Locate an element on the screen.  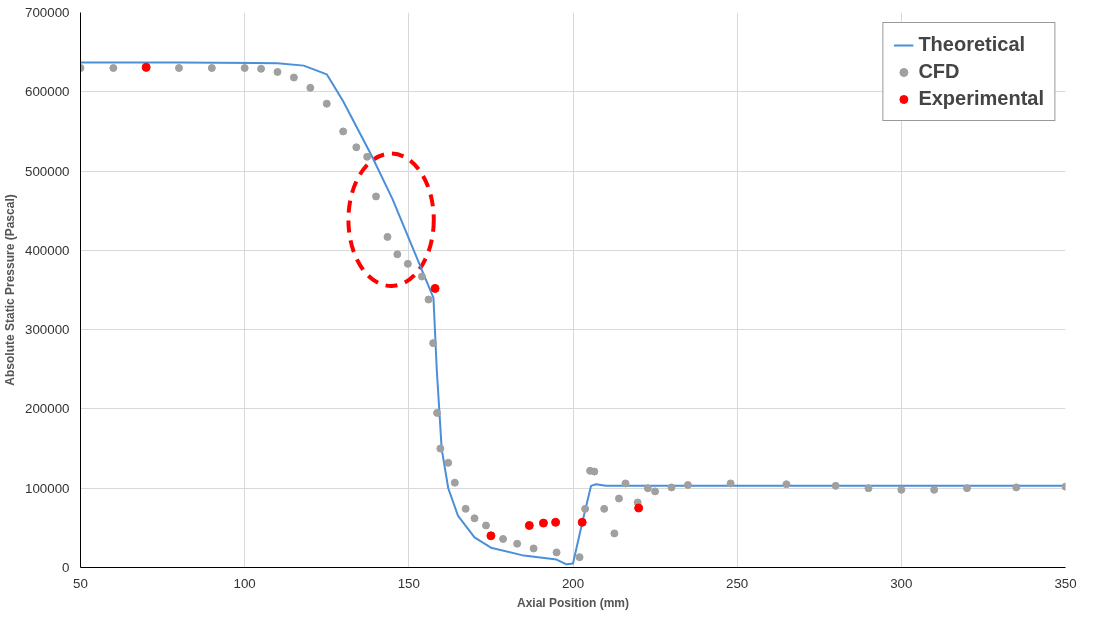
y-tick-label: 600000 is located at coordinates (47, 92).